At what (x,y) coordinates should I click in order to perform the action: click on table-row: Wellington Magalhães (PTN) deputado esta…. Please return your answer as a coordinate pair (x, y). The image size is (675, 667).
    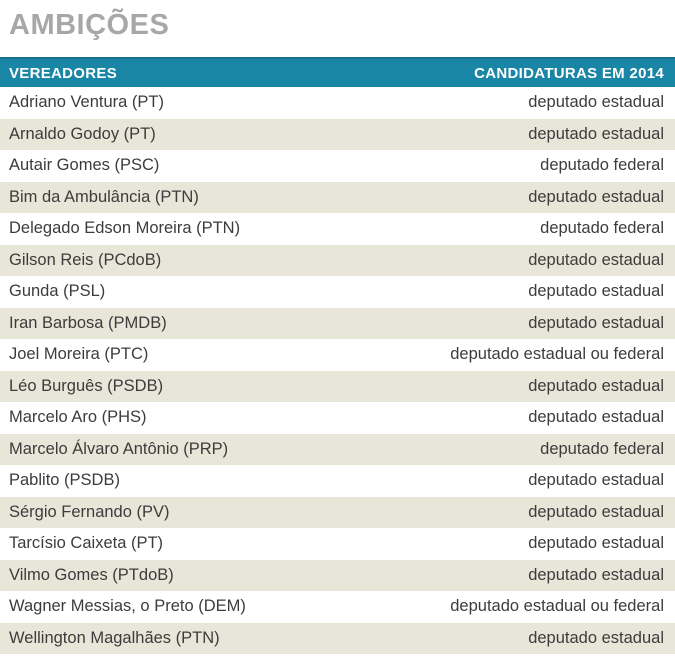
    Looking at the image, I should click on (337, 638).